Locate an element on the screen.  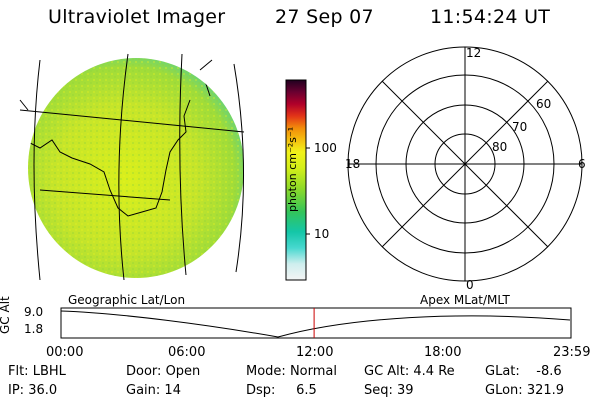
timeline-x-tick-4: 23:59 is located at coordinates (572, 352).